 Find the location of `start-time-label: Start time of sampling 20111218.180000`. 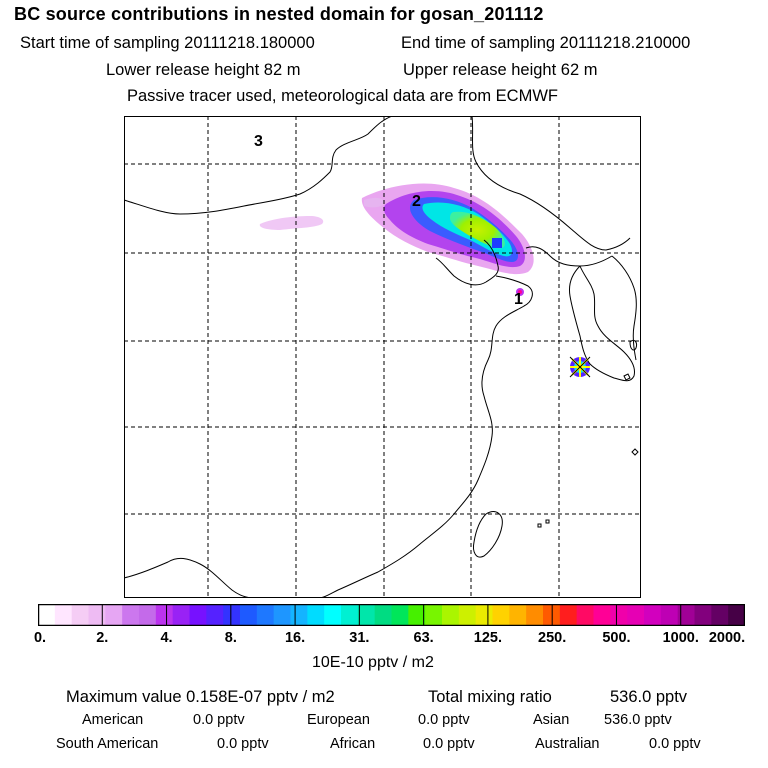

start-time-label: Start time of sampling 20111218.180000 is located at coordinates (167, 43).